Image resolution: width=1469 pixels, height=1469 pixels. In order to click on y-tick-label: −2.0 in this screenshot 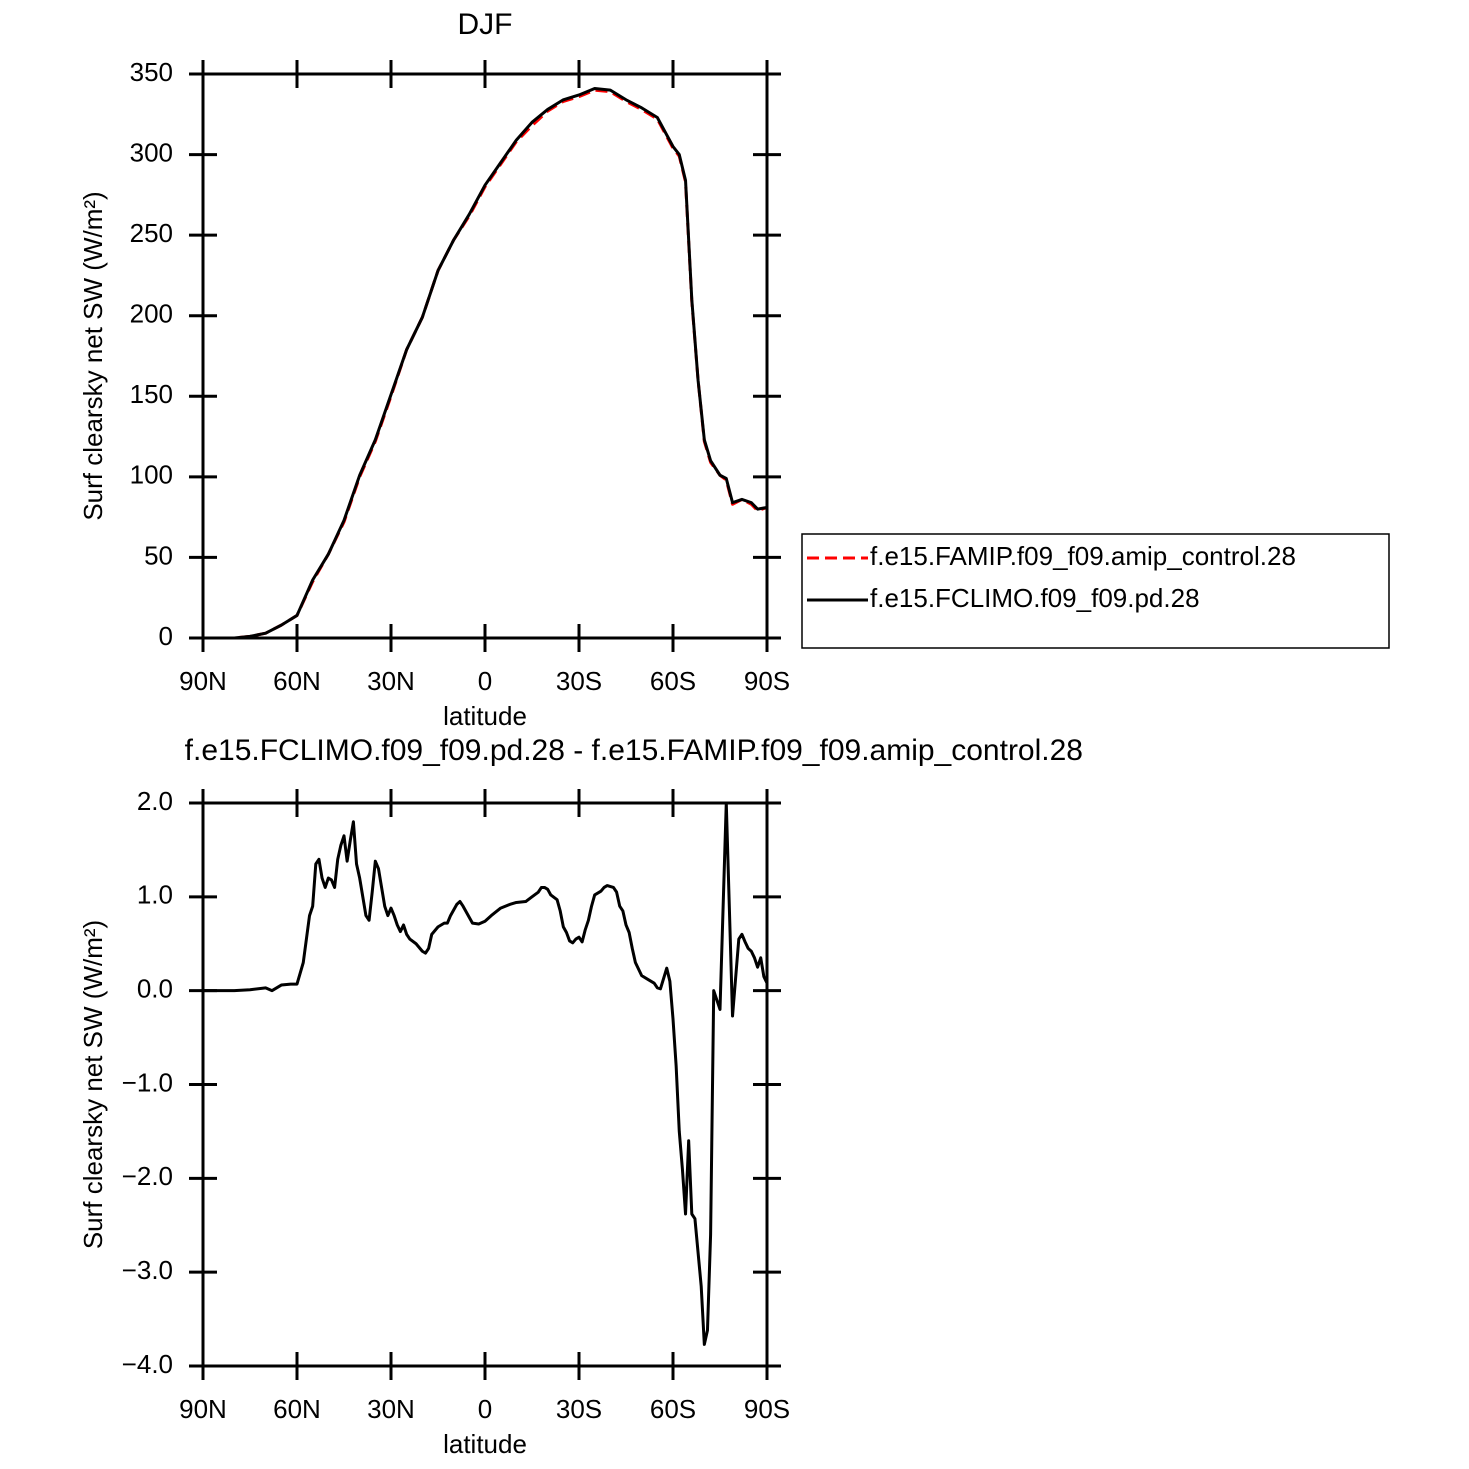, I will do `click(147, 1176)`.